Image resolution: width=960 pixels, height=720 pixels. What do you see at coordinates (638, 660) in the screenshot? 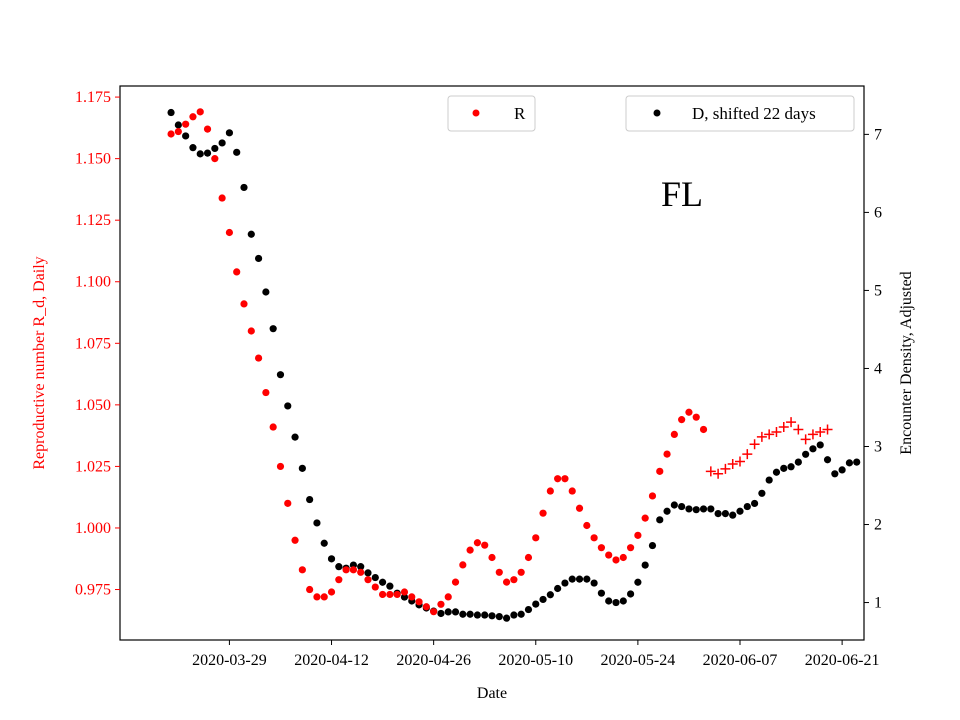
I see `x-tick-label: 2020-05-24` at bounding box center [638, 660].